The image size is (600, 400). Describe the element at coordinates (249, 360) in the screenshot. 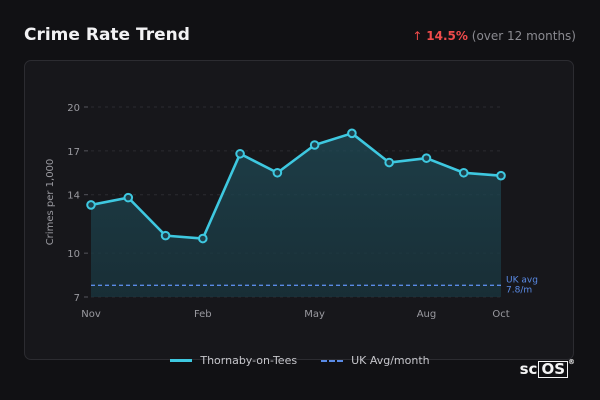

I see `legend-label-thornaby: Thornaby-on-Tees` at that location.